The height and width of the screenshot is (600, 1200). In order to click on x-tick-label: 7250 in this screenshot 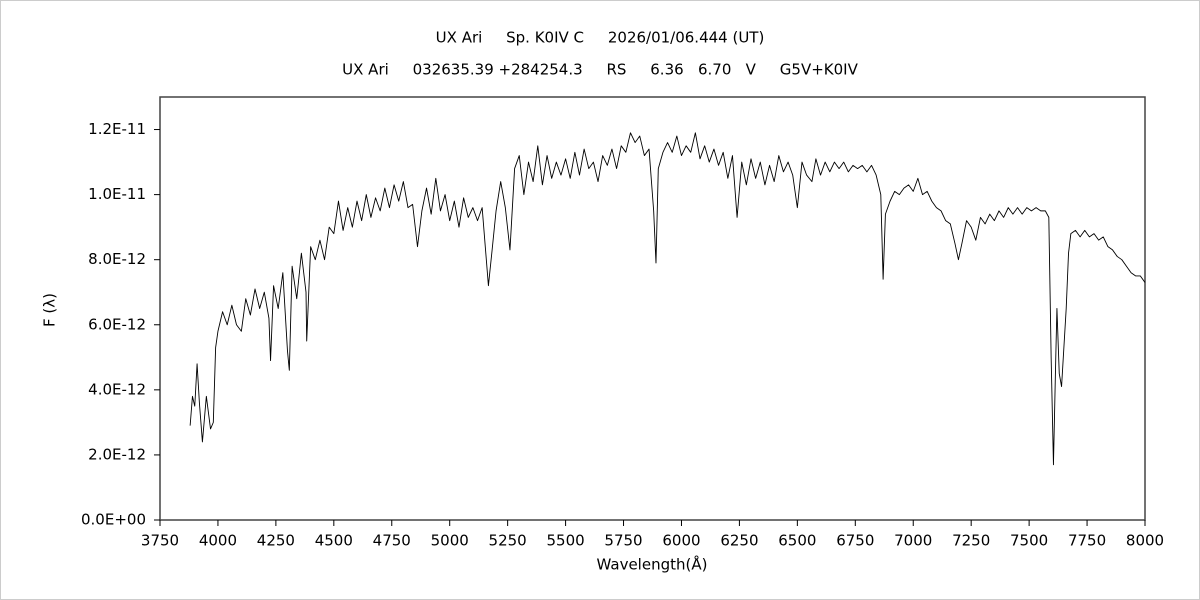, I will do `click(971, 541)`.